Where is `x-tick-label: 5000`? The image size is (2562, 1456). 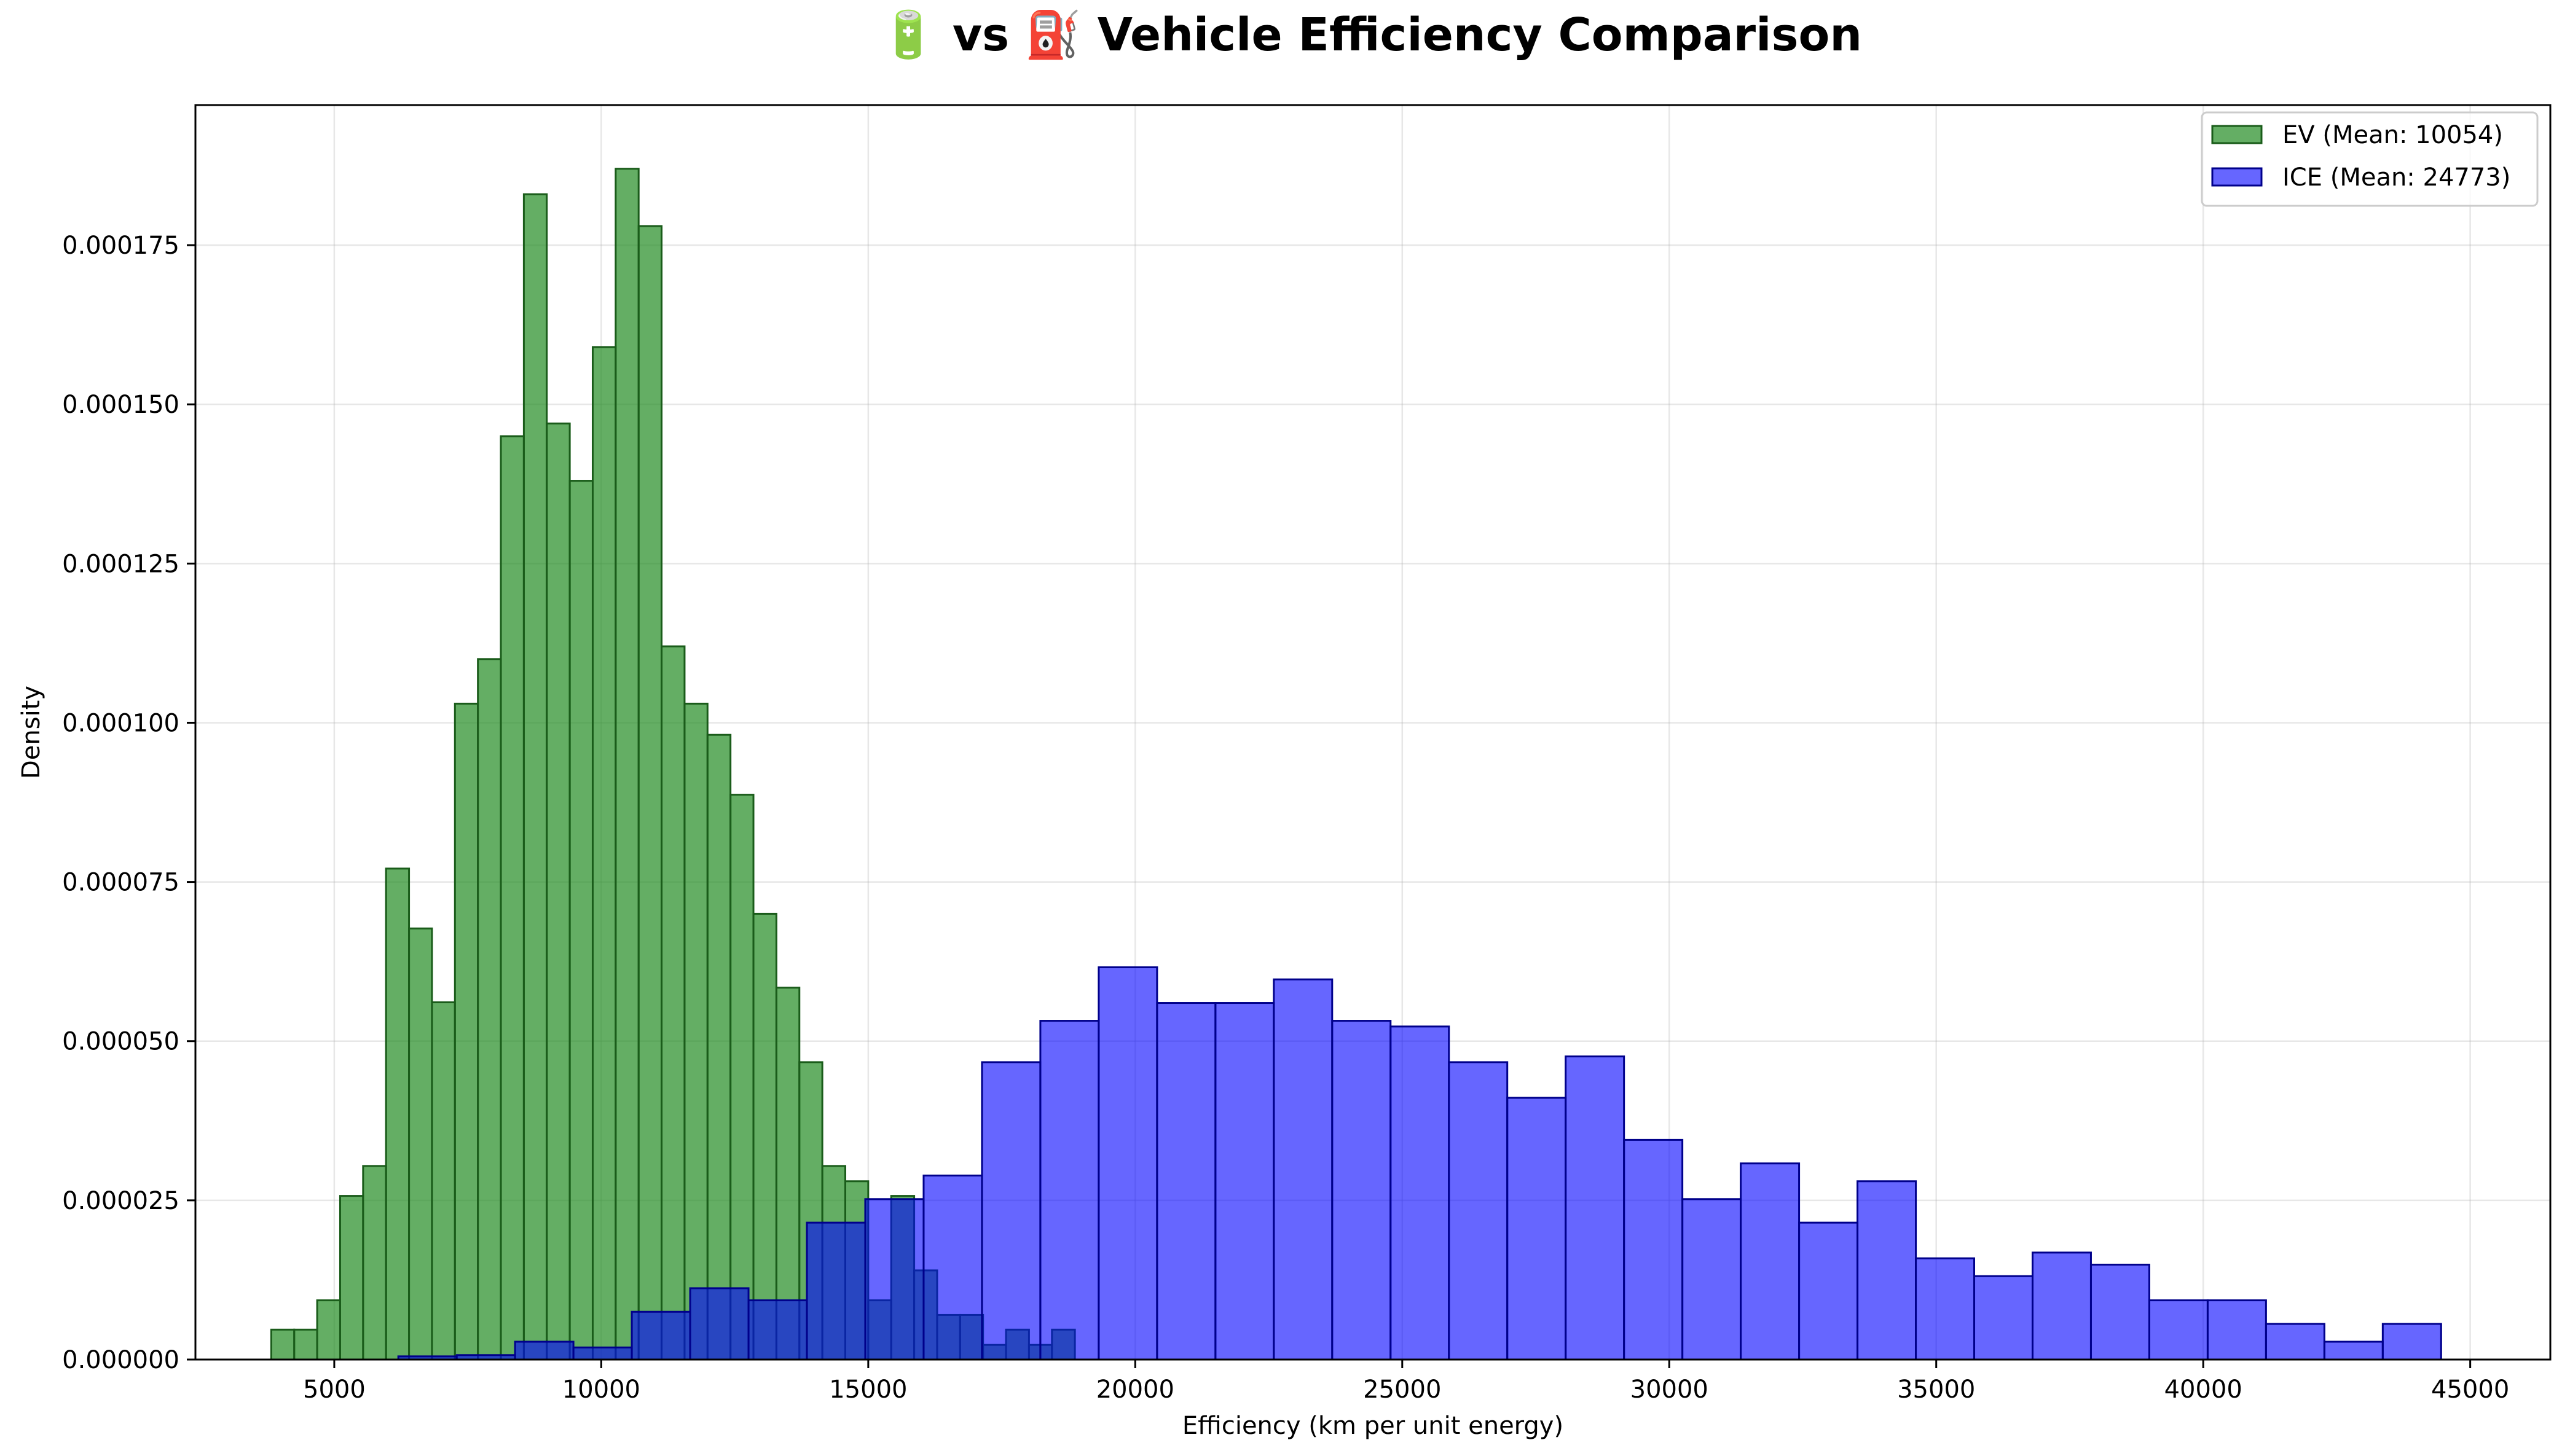 x-tick-label: 5000 is located at coordinates (334, 1390).